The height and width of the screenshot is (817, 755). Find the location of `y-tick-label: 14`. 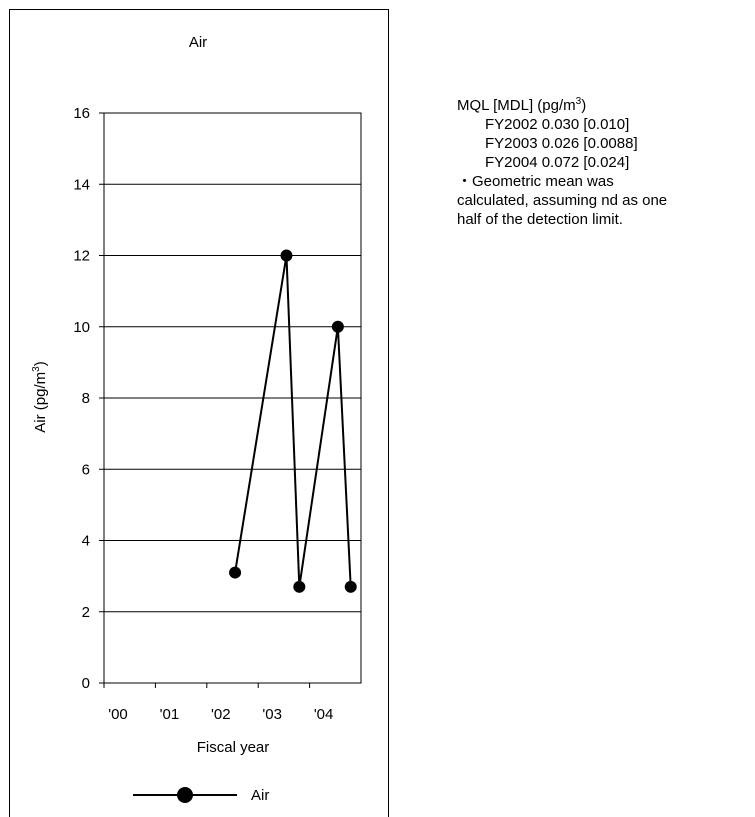

y-tick-label: 14 is located at coordinates (81, 184).